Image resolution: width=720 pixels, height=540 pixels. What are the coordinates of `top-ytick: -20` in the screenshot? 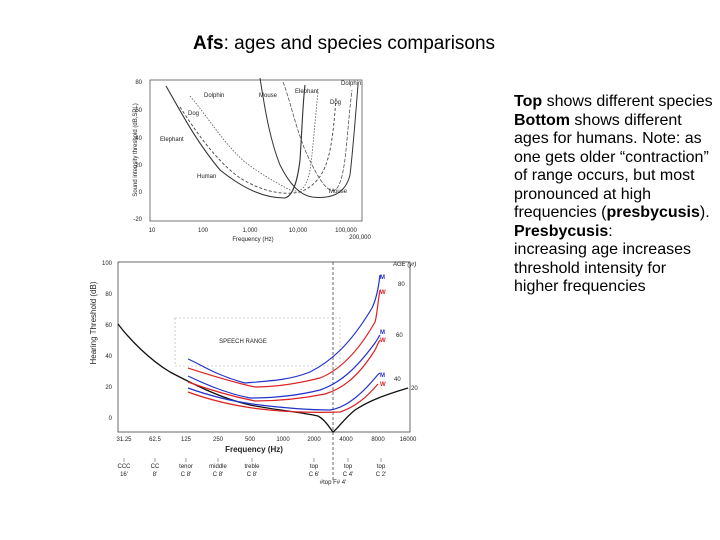 It's located at (137, 220).